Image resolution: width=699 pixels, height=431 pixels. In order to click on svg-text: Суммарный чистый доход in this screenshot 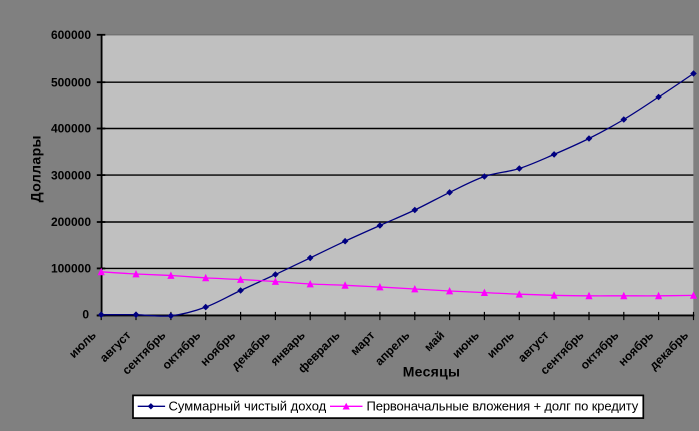, I will do `click(248, 406)`.